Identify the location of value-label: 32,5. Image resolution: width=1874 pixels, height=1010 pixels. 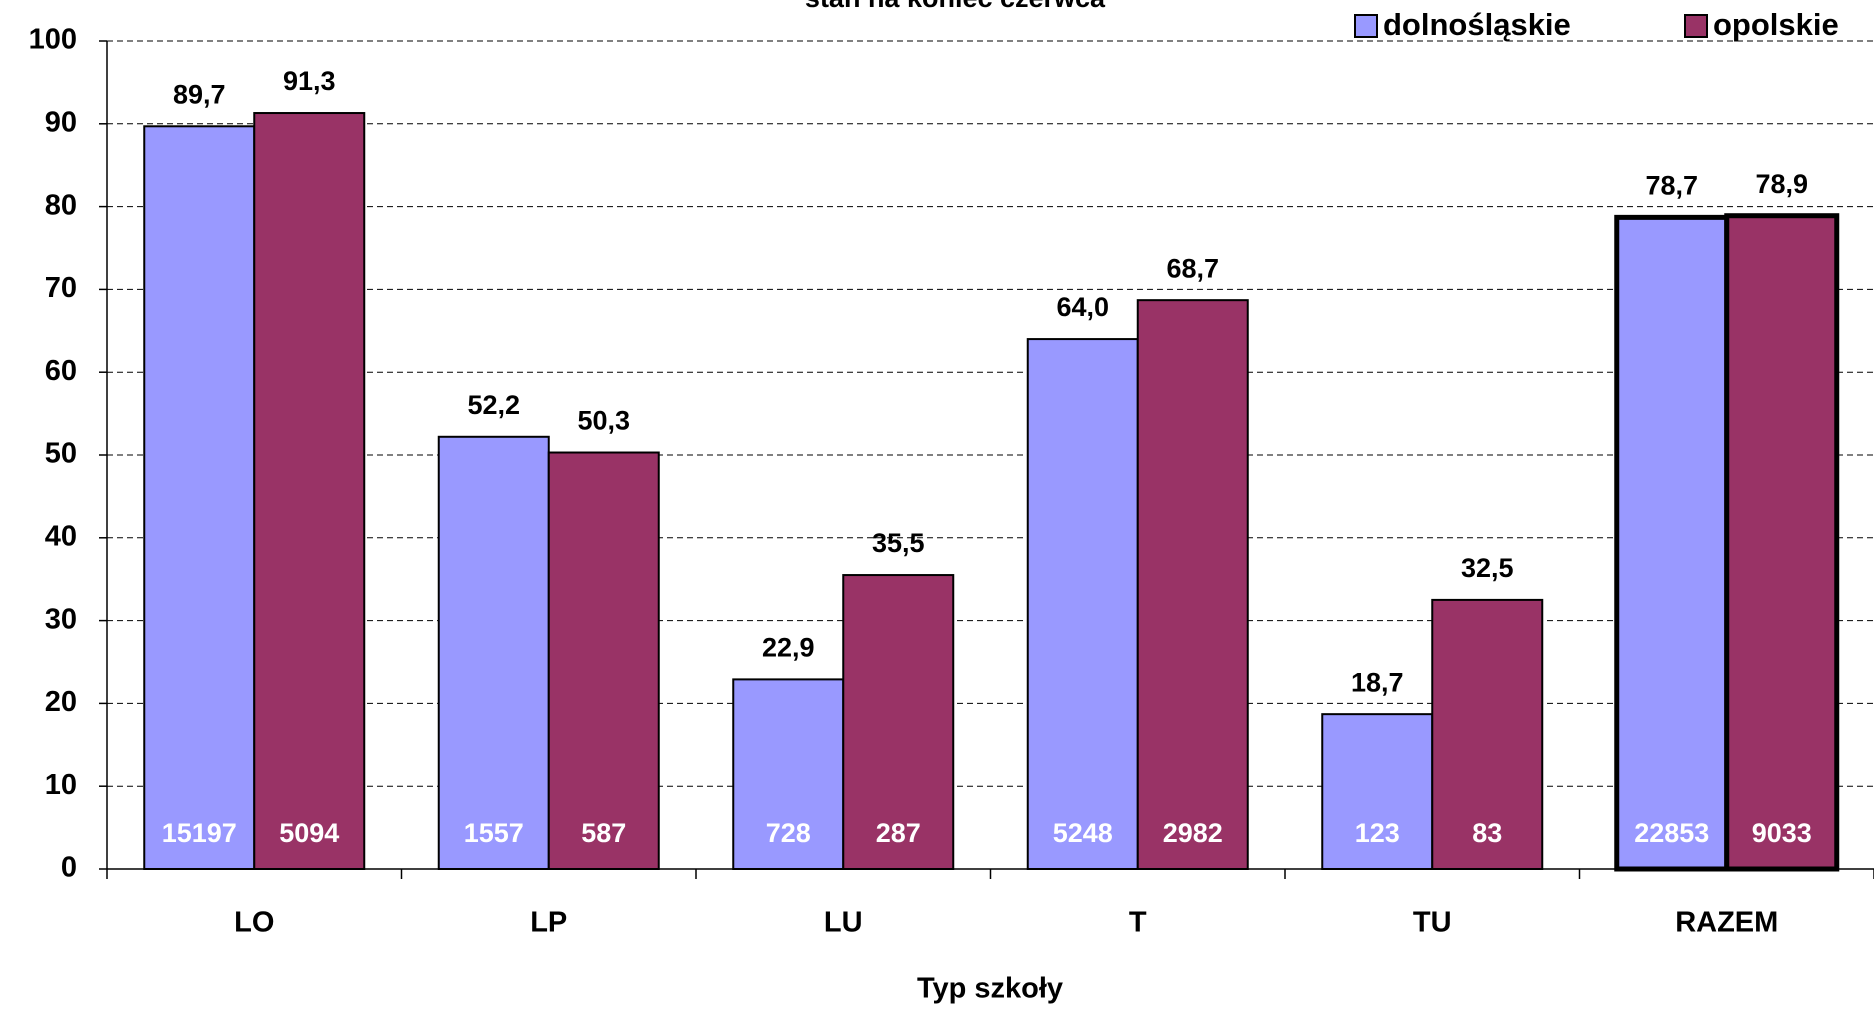
(1487, 568).